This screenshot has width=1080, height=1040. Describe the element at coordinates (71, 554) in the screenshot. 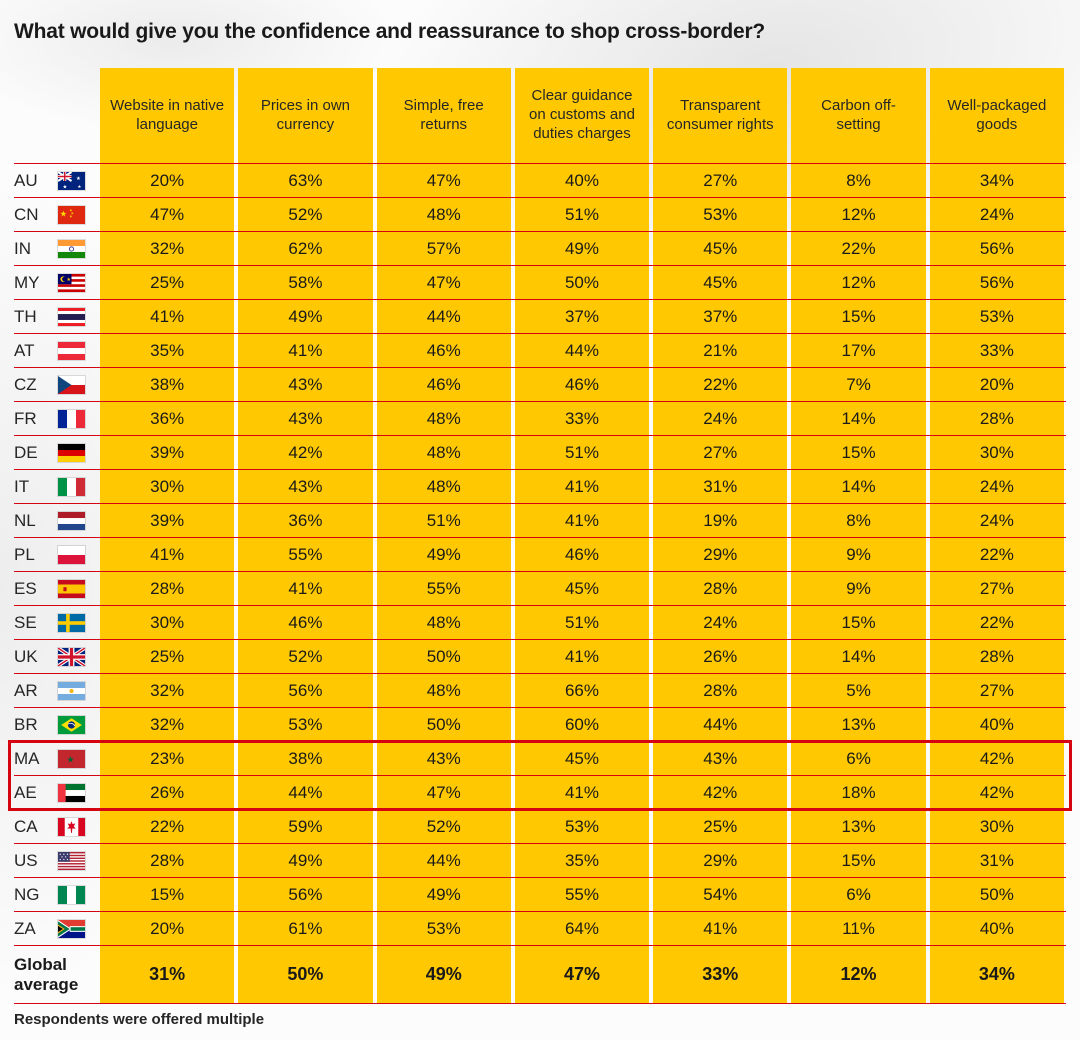

I see `flag-pl-icon` at that location.